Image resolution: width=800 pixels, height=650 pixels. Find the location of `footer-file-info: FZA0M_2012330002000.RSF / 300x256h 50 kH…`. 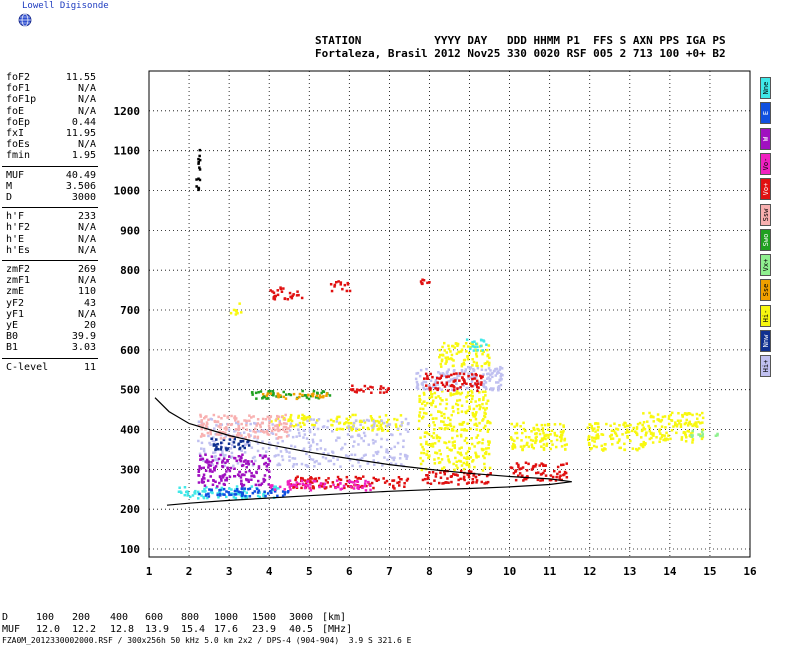

footer-file-info: FZA0M_2012330002000.RSF / 300x256h 50 kH… is located at coordinates (207, 640).